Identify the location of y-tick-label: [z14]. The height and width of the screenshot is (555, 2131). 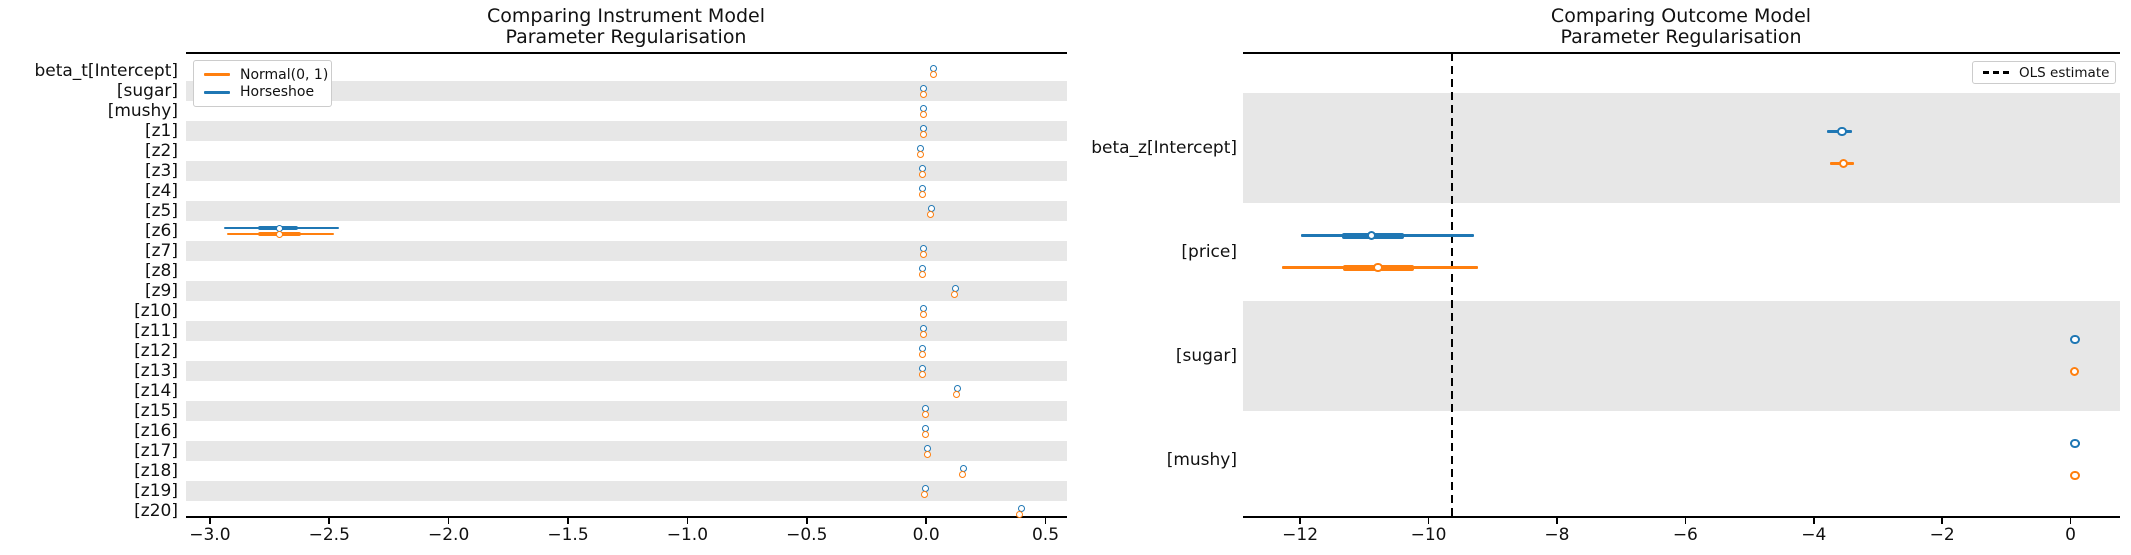
(156, 391).